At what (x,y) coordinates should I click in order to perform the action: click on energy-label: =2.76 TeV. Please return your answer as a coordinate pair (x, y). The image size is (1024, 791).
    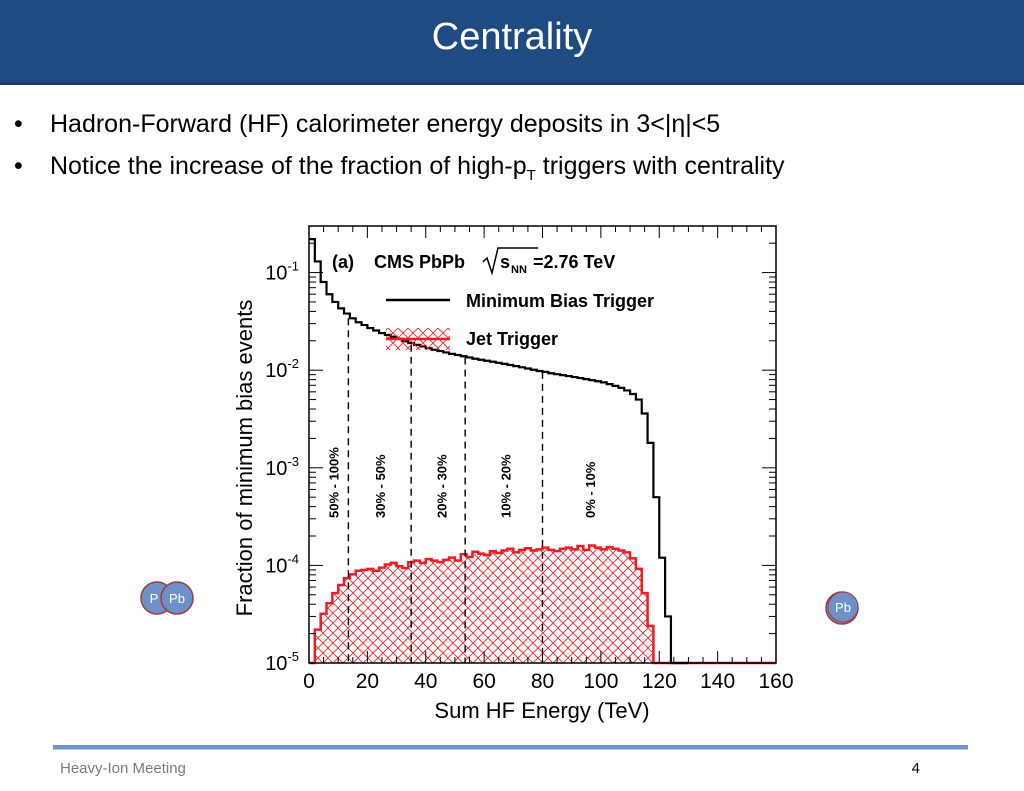
    Looking at the image, I should click on (574, 262).